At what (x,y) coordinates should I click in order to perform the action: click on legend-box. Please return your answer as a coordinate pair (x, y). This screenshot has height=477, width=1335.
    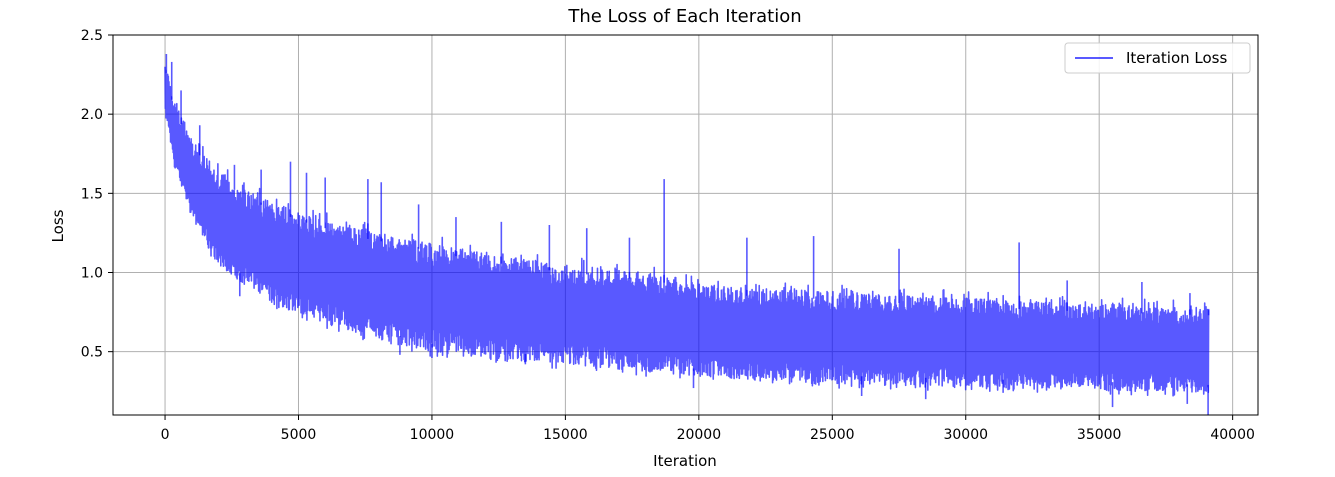
    Looking at the image, I should click on (1157, 58).